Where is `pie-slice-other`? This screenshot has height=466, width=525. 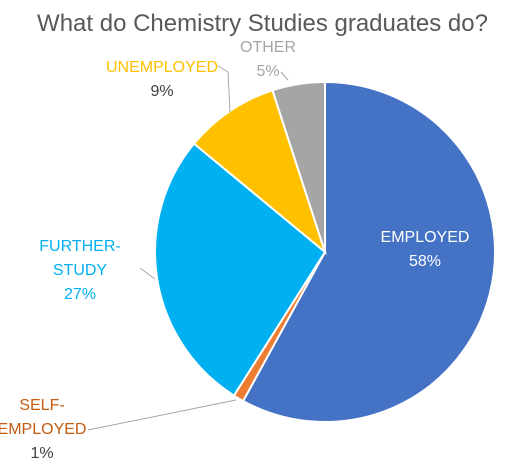
pie-slice-other is located at coordinates (298, 166).